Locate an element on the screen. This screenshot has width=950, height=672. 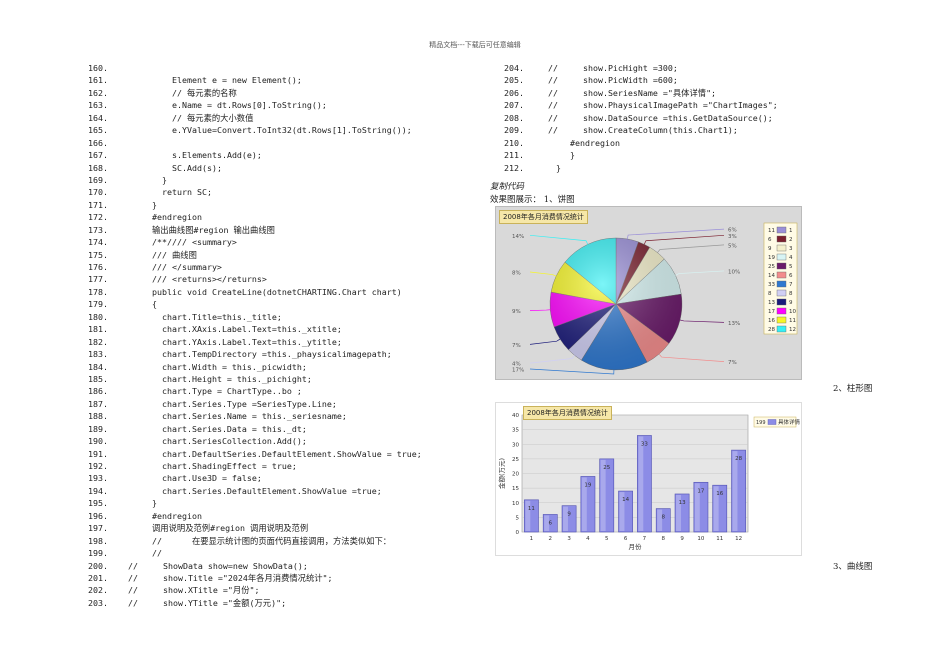
code-line: 177. /// <returns></returns> is located at coordinates (268, 279).